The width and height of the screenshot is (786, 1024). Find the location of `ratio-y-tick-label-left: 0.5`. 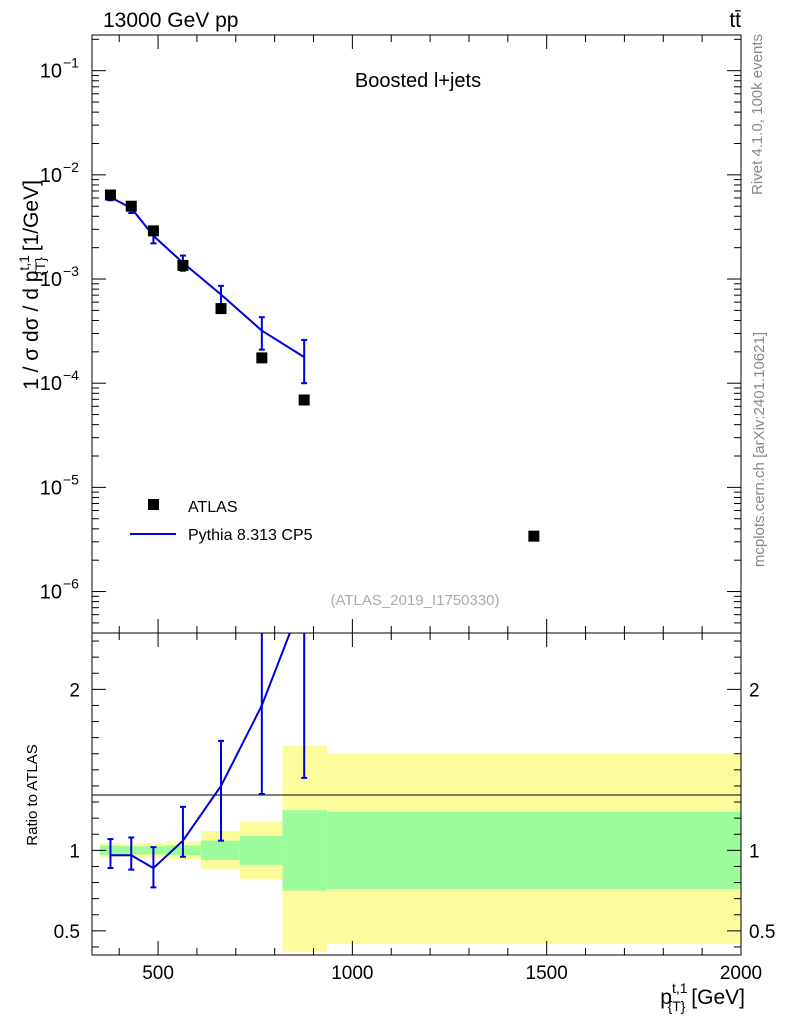

ratio-y-tick-label-left: 0.5 is located at coordinates (67, 932).